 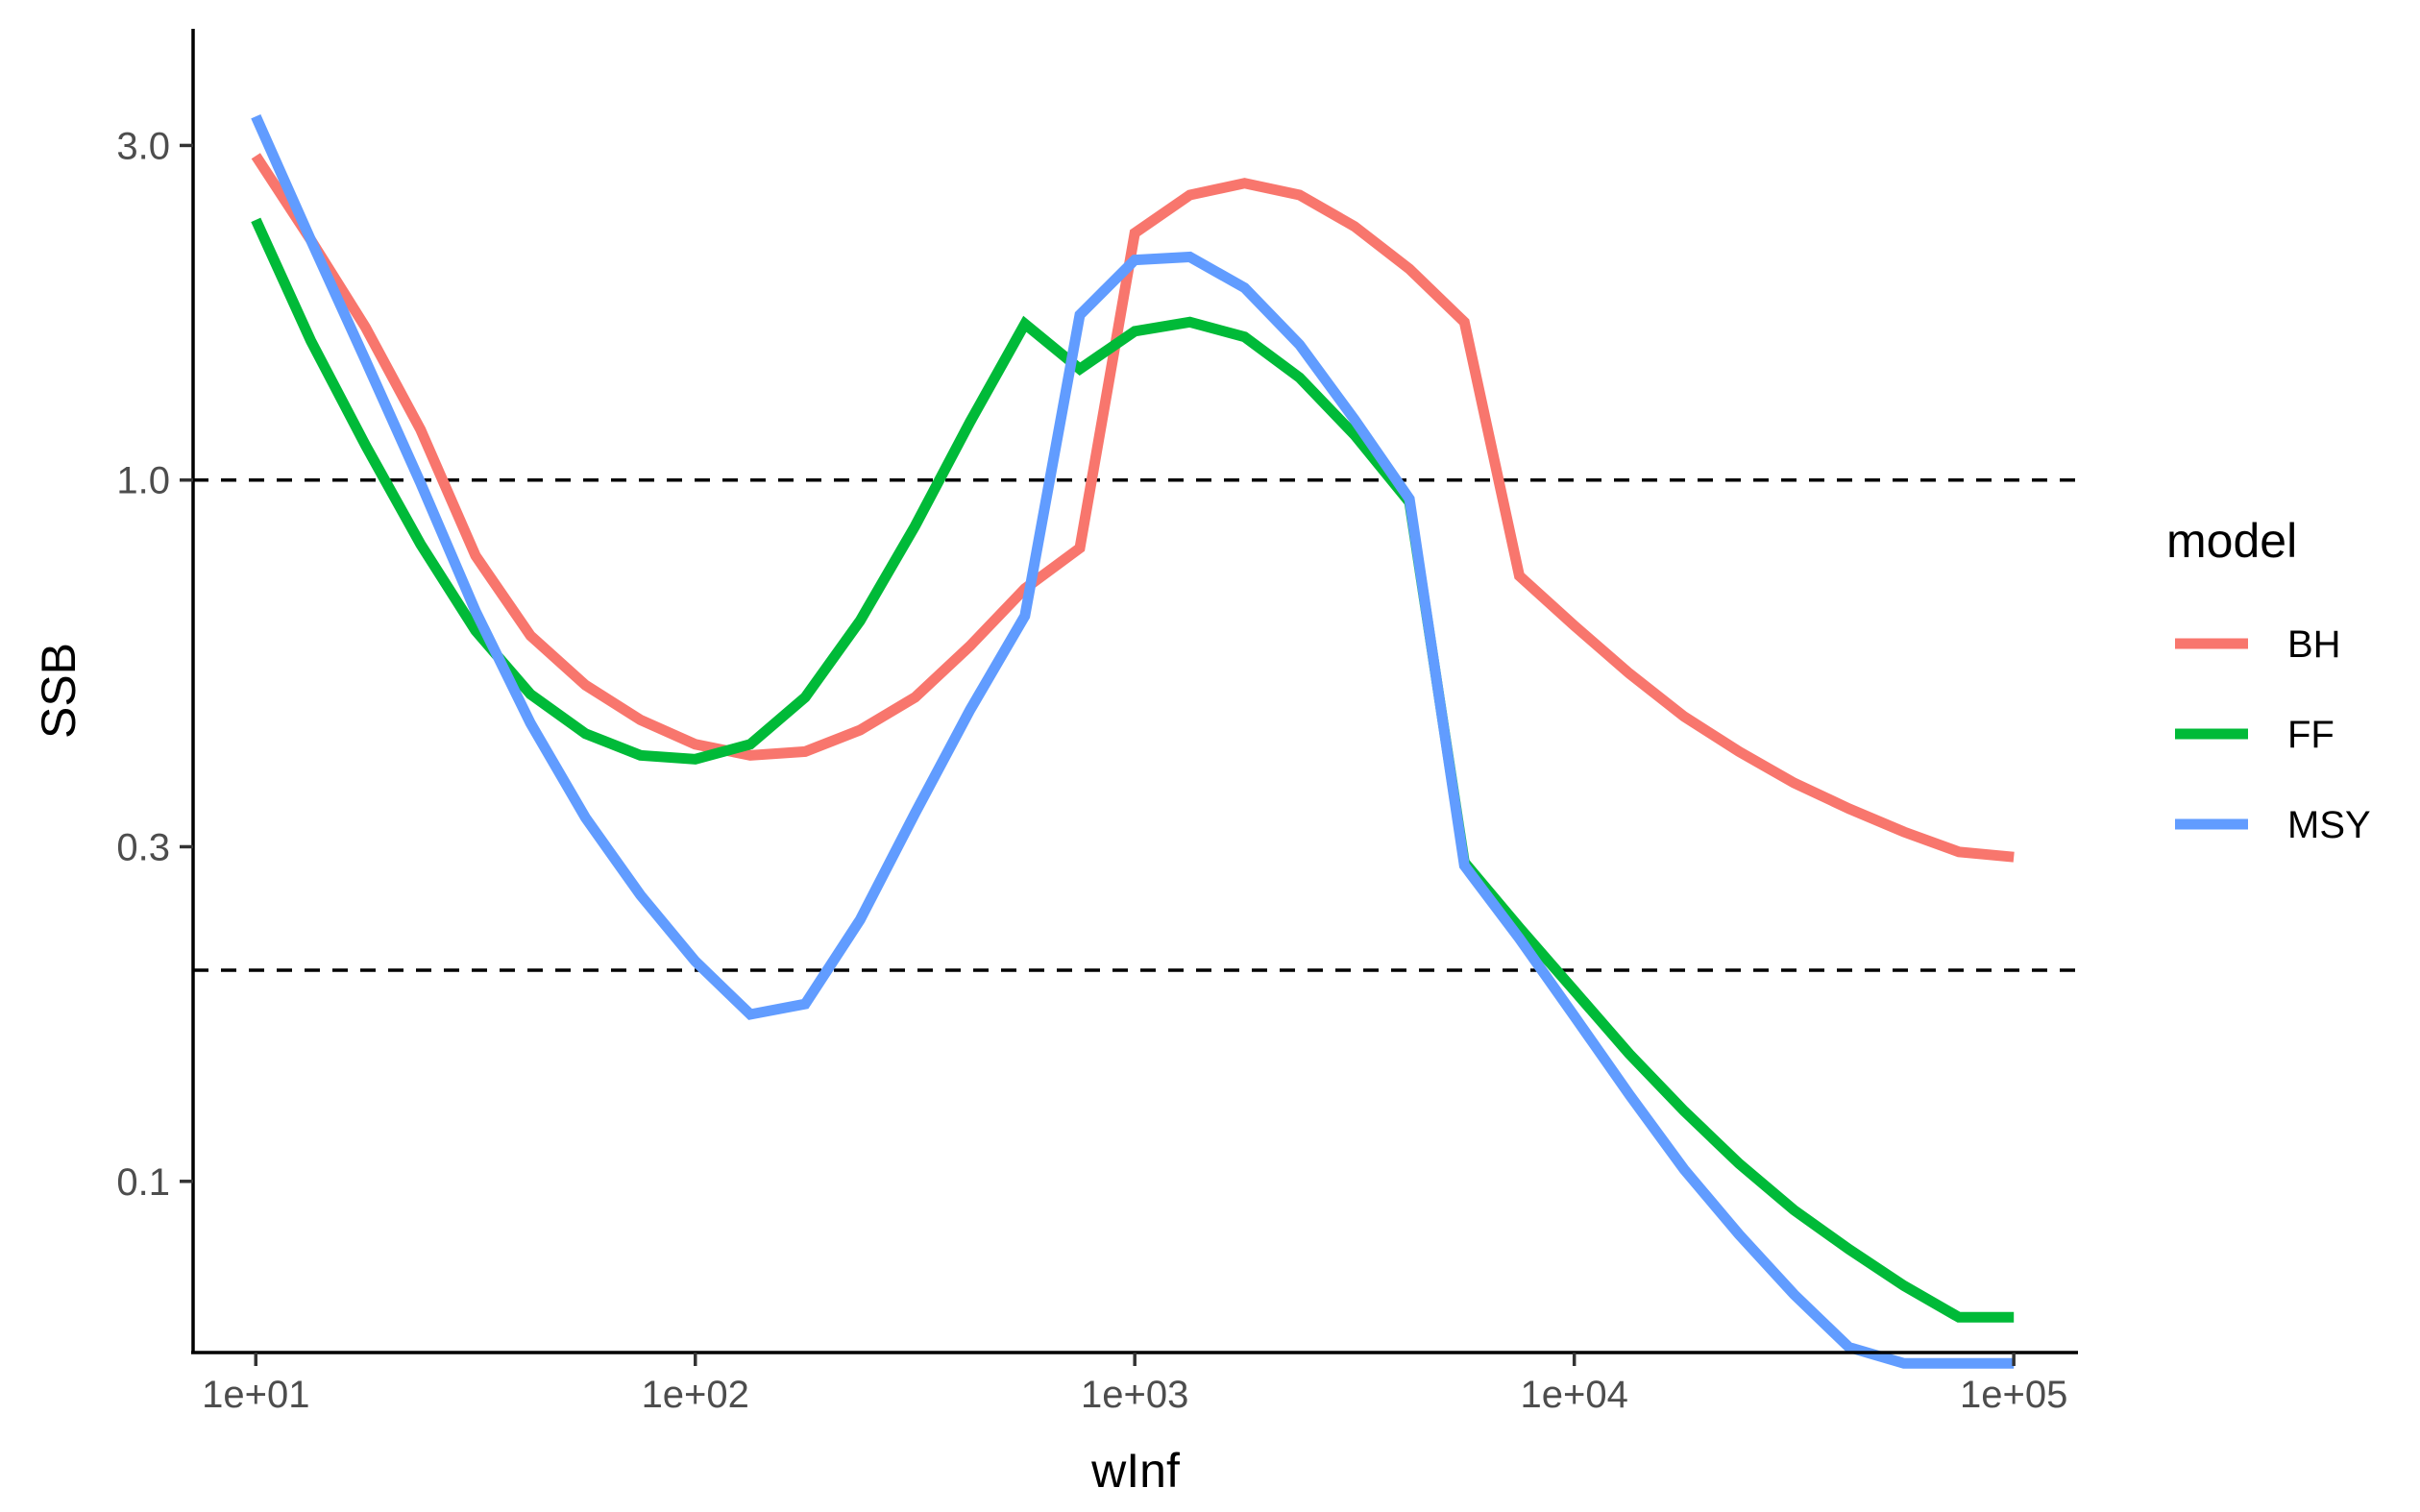 I want to click on y-tick-label: 0.1, so click(x=143, y=1182).